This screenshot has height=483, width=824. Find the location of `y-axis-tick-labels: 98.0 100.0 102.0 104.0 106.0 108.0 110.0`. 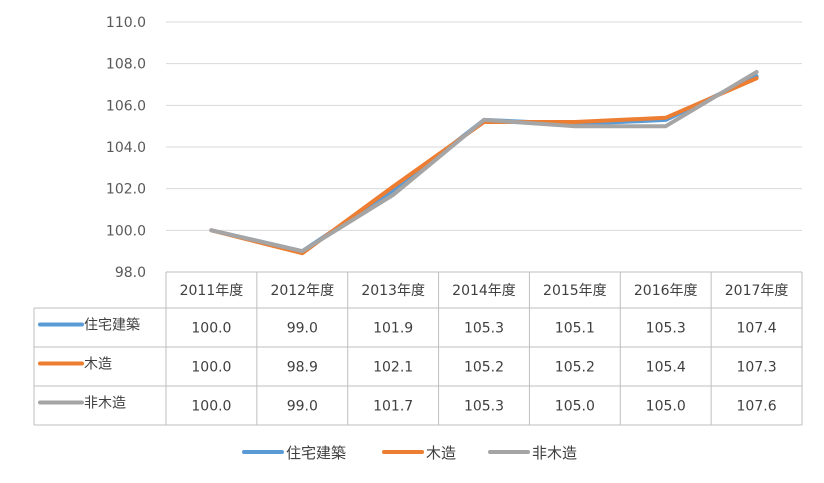

y-axis-tick-labels: 98.0 100.0 102.0 104.0 106.0 108.0 110.0 is located at coordinates (126, 148).